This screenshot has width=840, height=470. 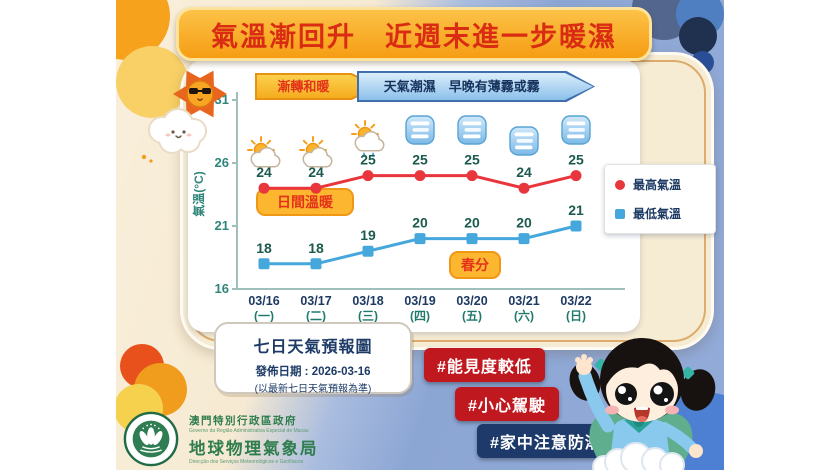 What do you see at coordinates (471, 301) in the screenshot?
I see `svg-text: 03/20` at bounding box center [471, 301].